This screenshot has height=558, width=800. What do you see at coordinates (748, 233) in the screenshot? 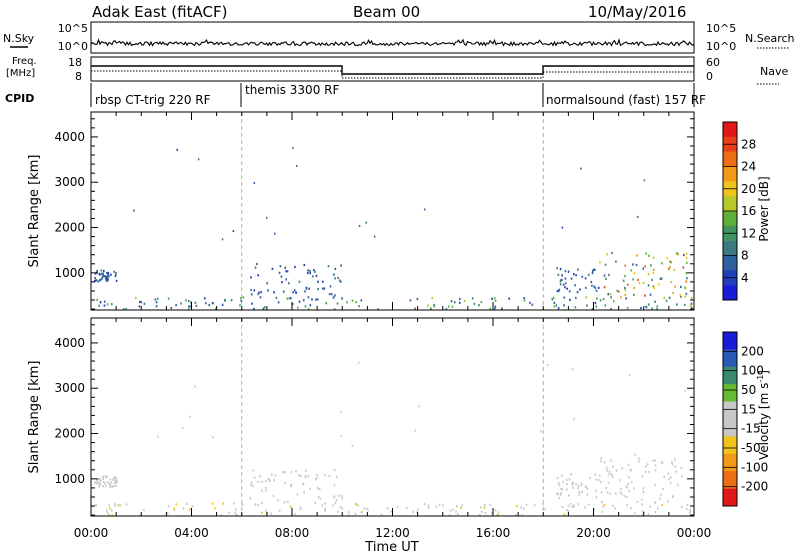
I see `power-colorbar-tick-label: 12` at bounding box center [748, 233].